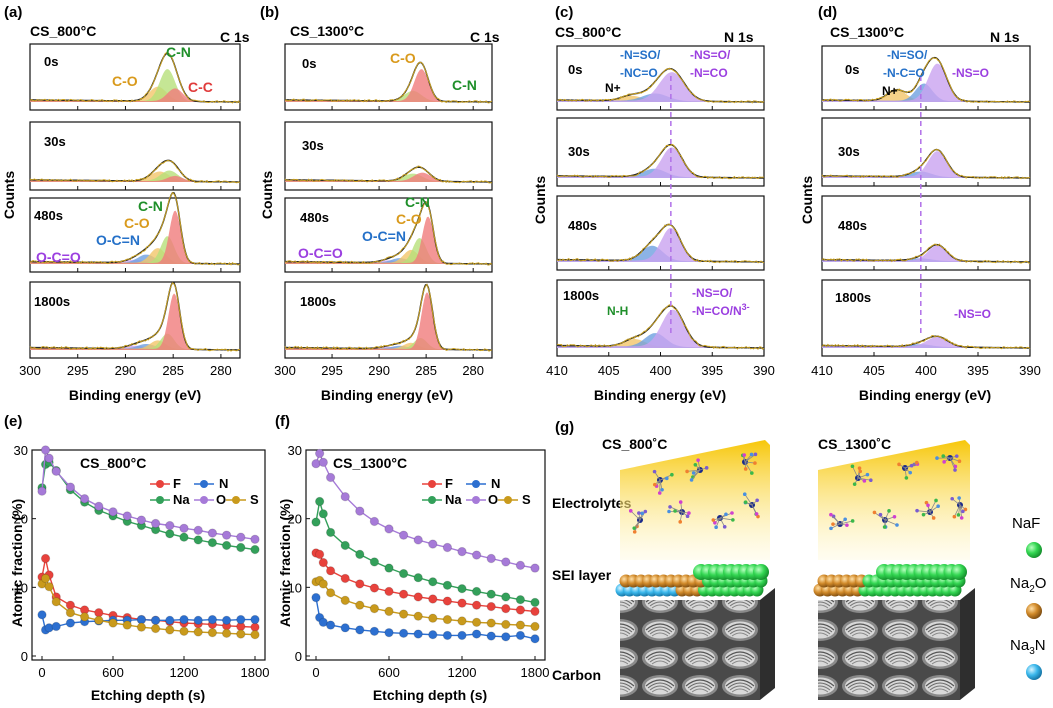  I want to click on panel-c-label-nh: N-H, so click(617, 311).